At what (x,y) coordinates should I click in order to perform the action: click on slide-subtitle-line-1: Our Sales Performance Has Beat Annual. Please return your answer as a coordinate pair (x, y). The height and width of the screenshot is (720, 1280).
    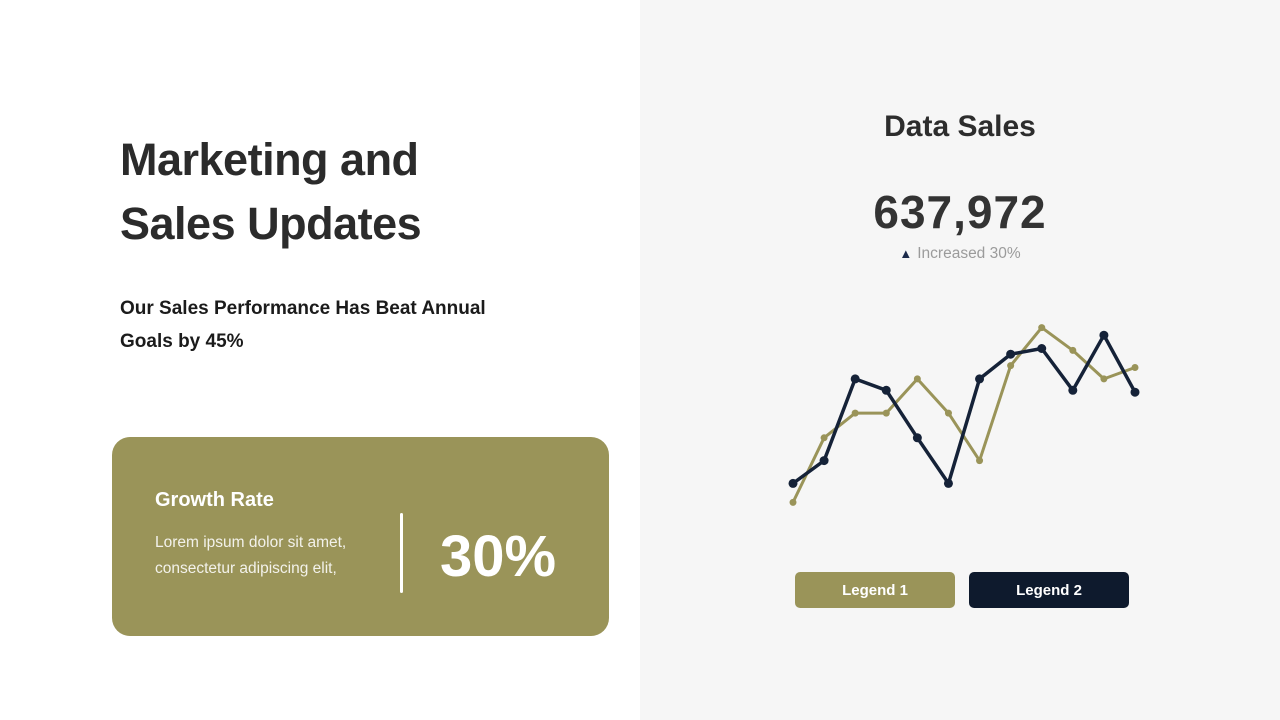
    Looking at the image, I should click on (303, 308).